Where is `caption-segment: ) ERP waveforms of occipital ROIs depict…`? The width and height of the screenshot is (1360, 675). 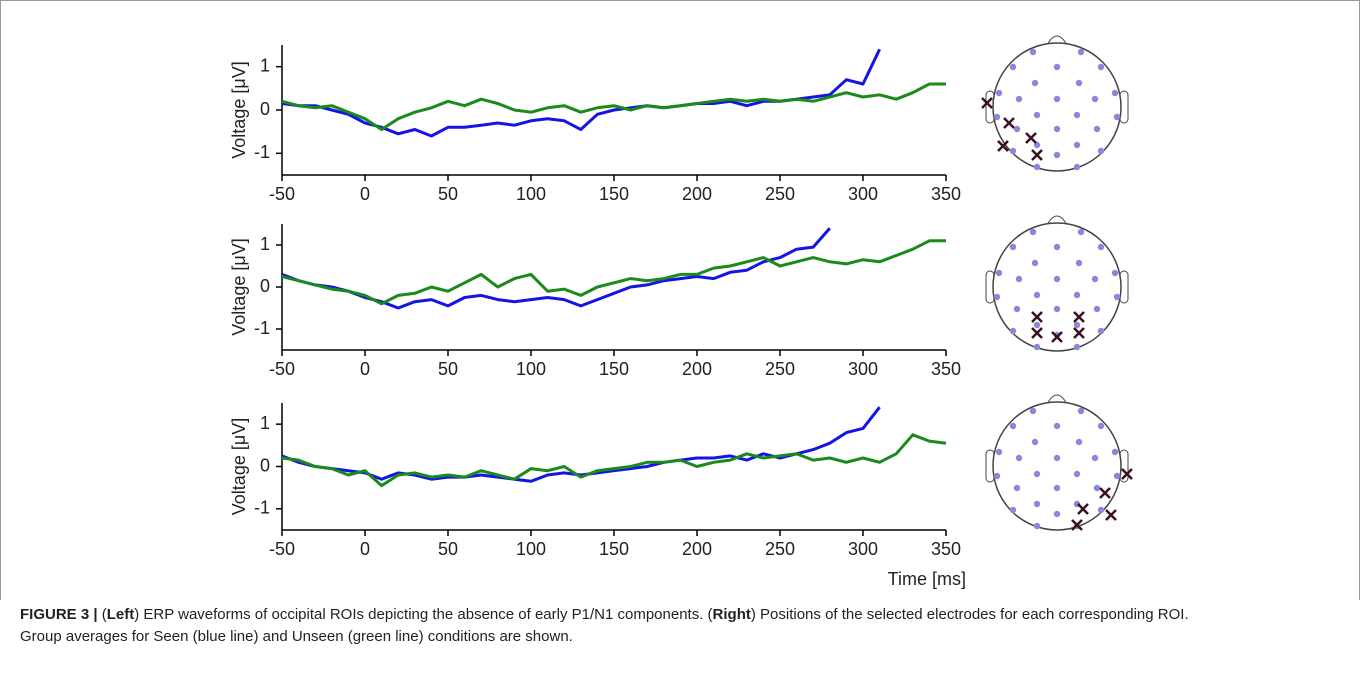 caption-segment: ) ERP waveforms of occipital ROIs depict… is located at coordinates (423, 614).